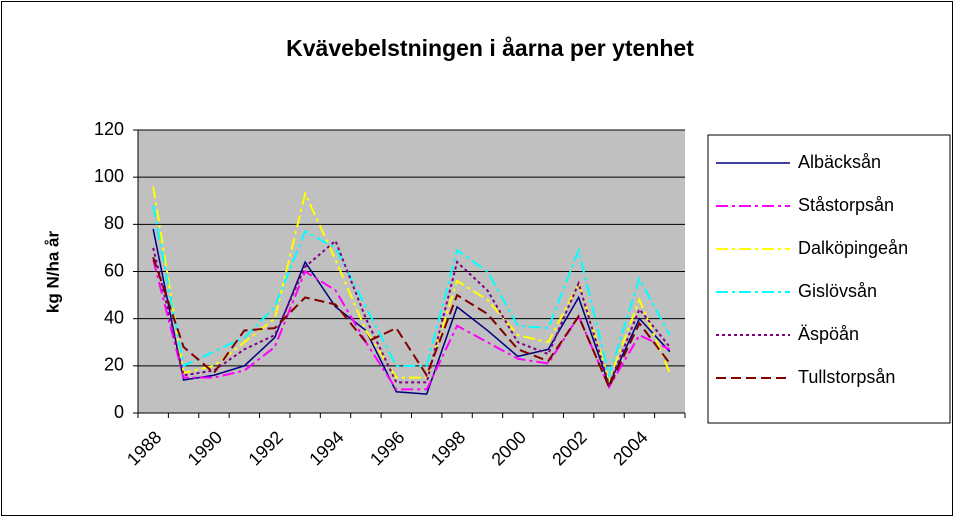 Image resolution: width=954 pixels, height=517 pixels. What do you see at coordinates (114, 223) in the screenshot?
I see `y-tick-label: 80` at bounding box center [114, 223].